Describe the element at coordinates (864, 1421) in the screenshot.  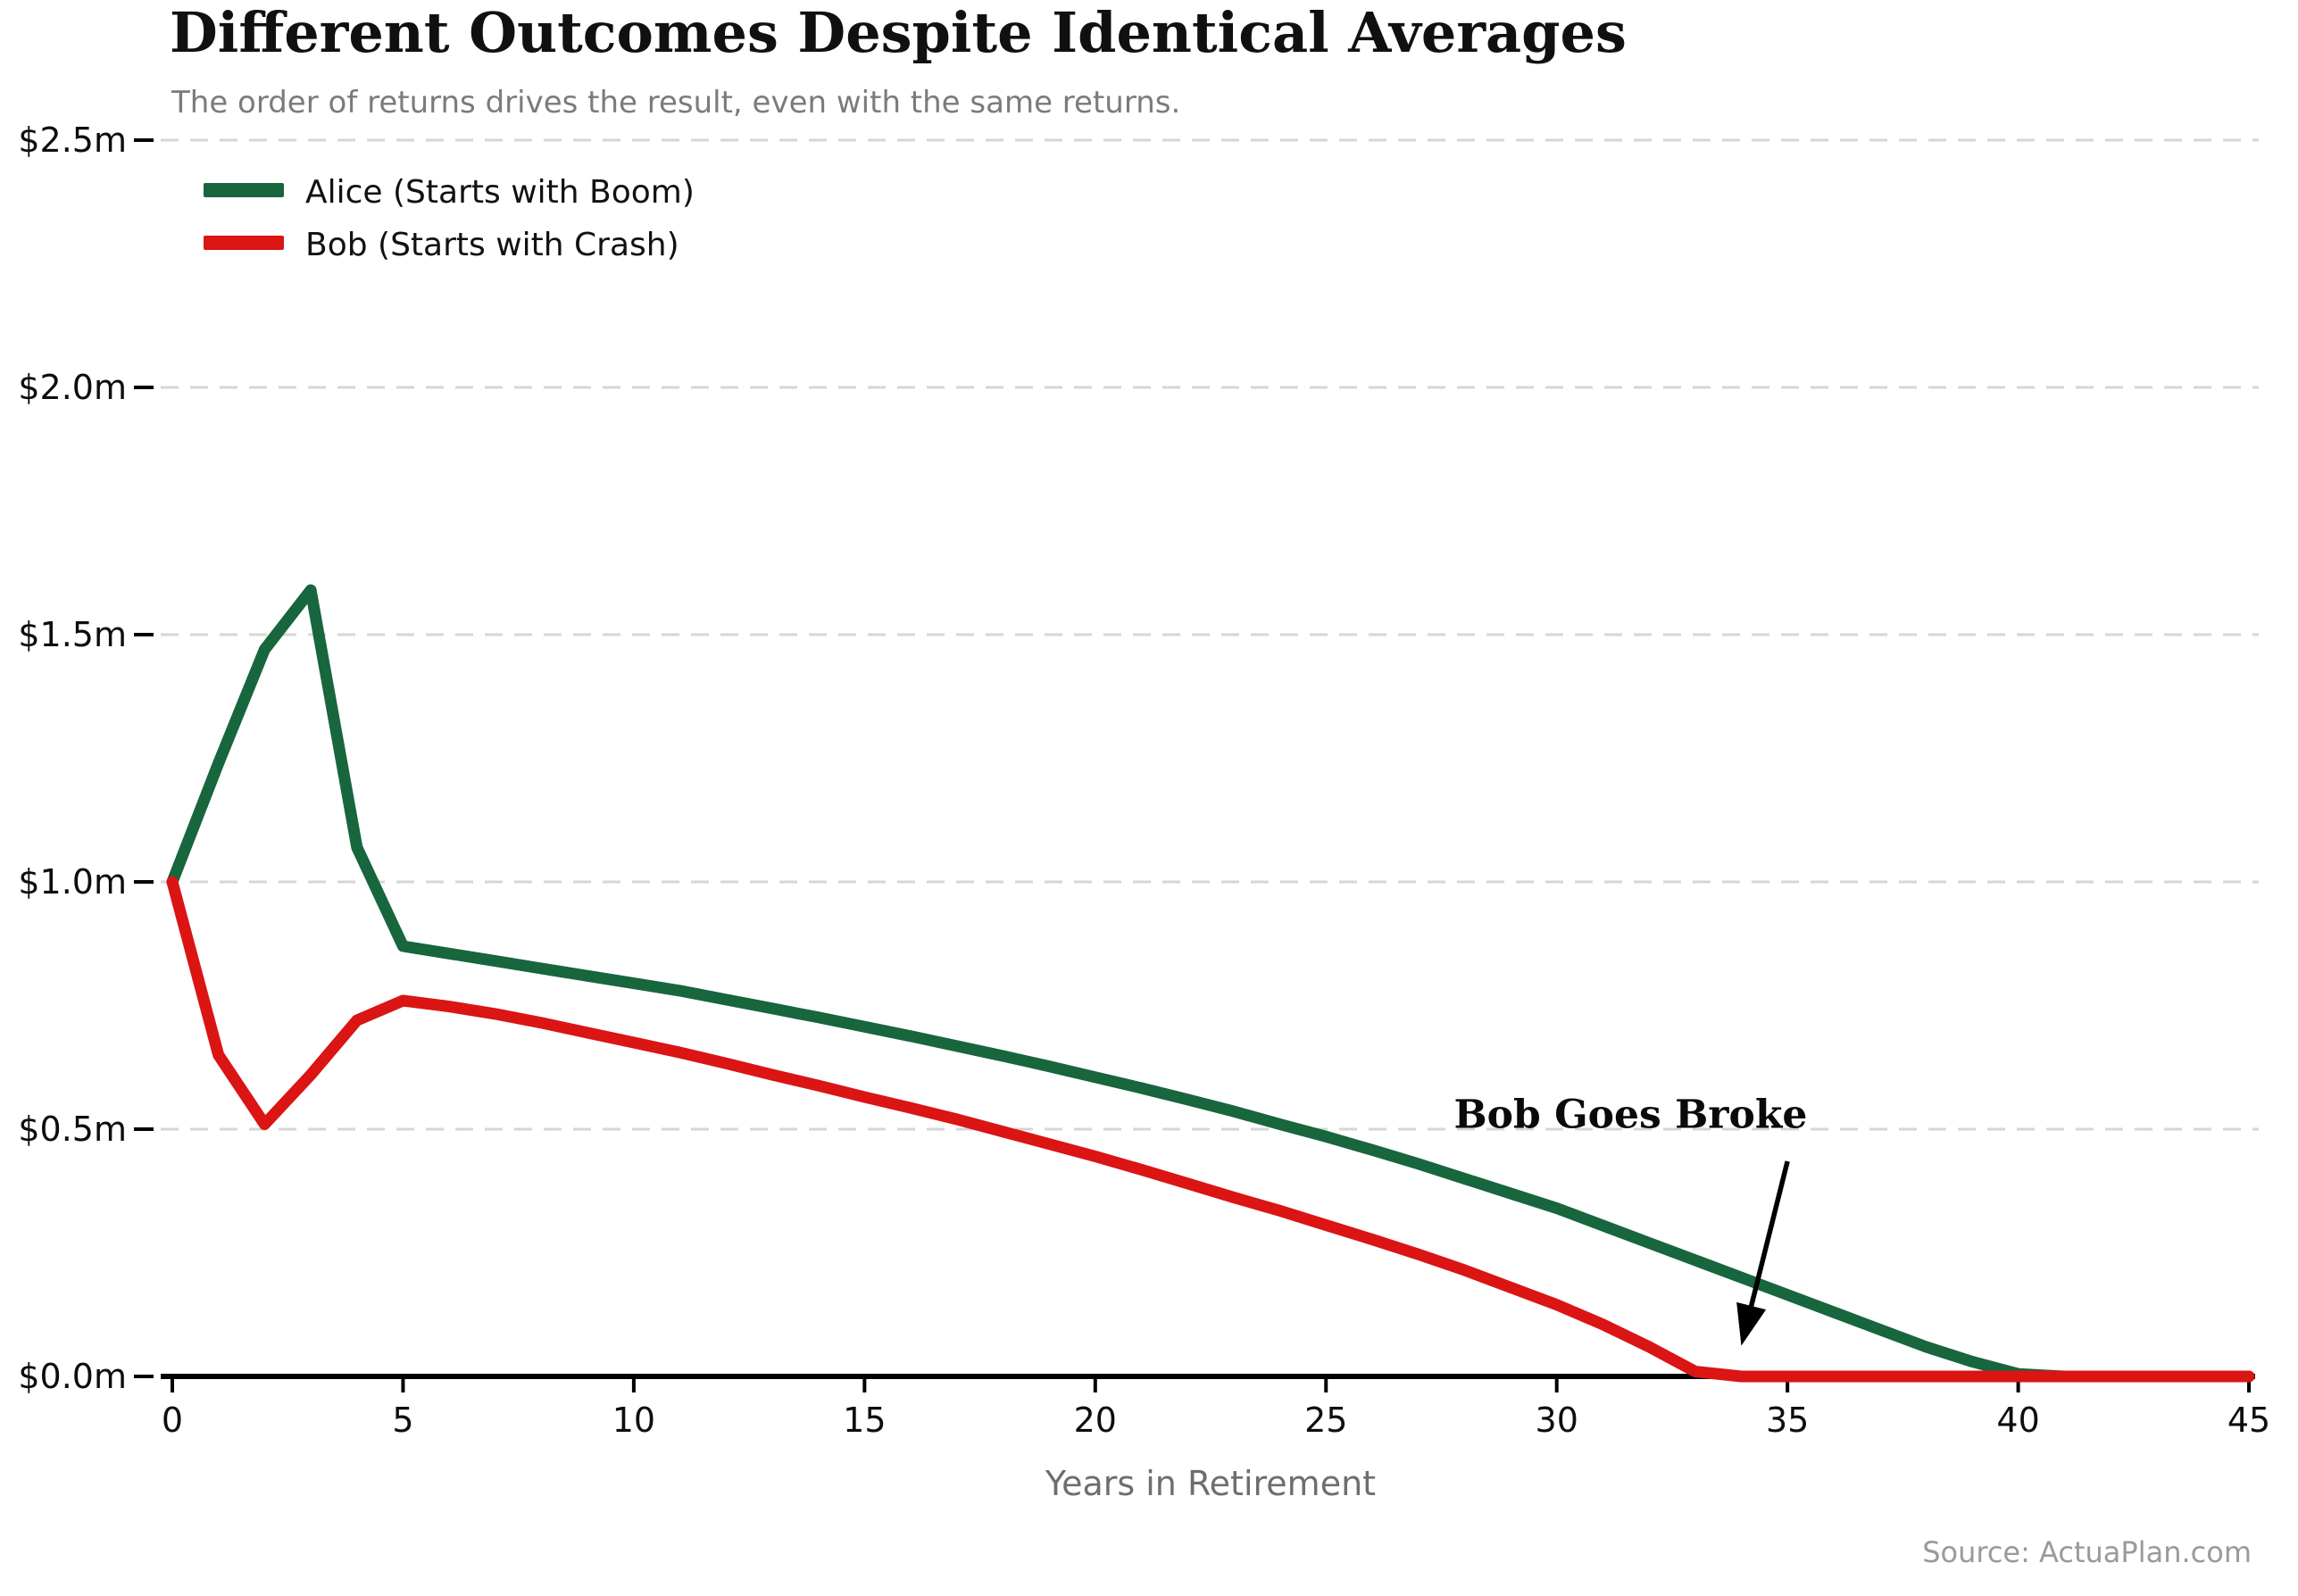
I see `x-tick-label: 15` at that location.